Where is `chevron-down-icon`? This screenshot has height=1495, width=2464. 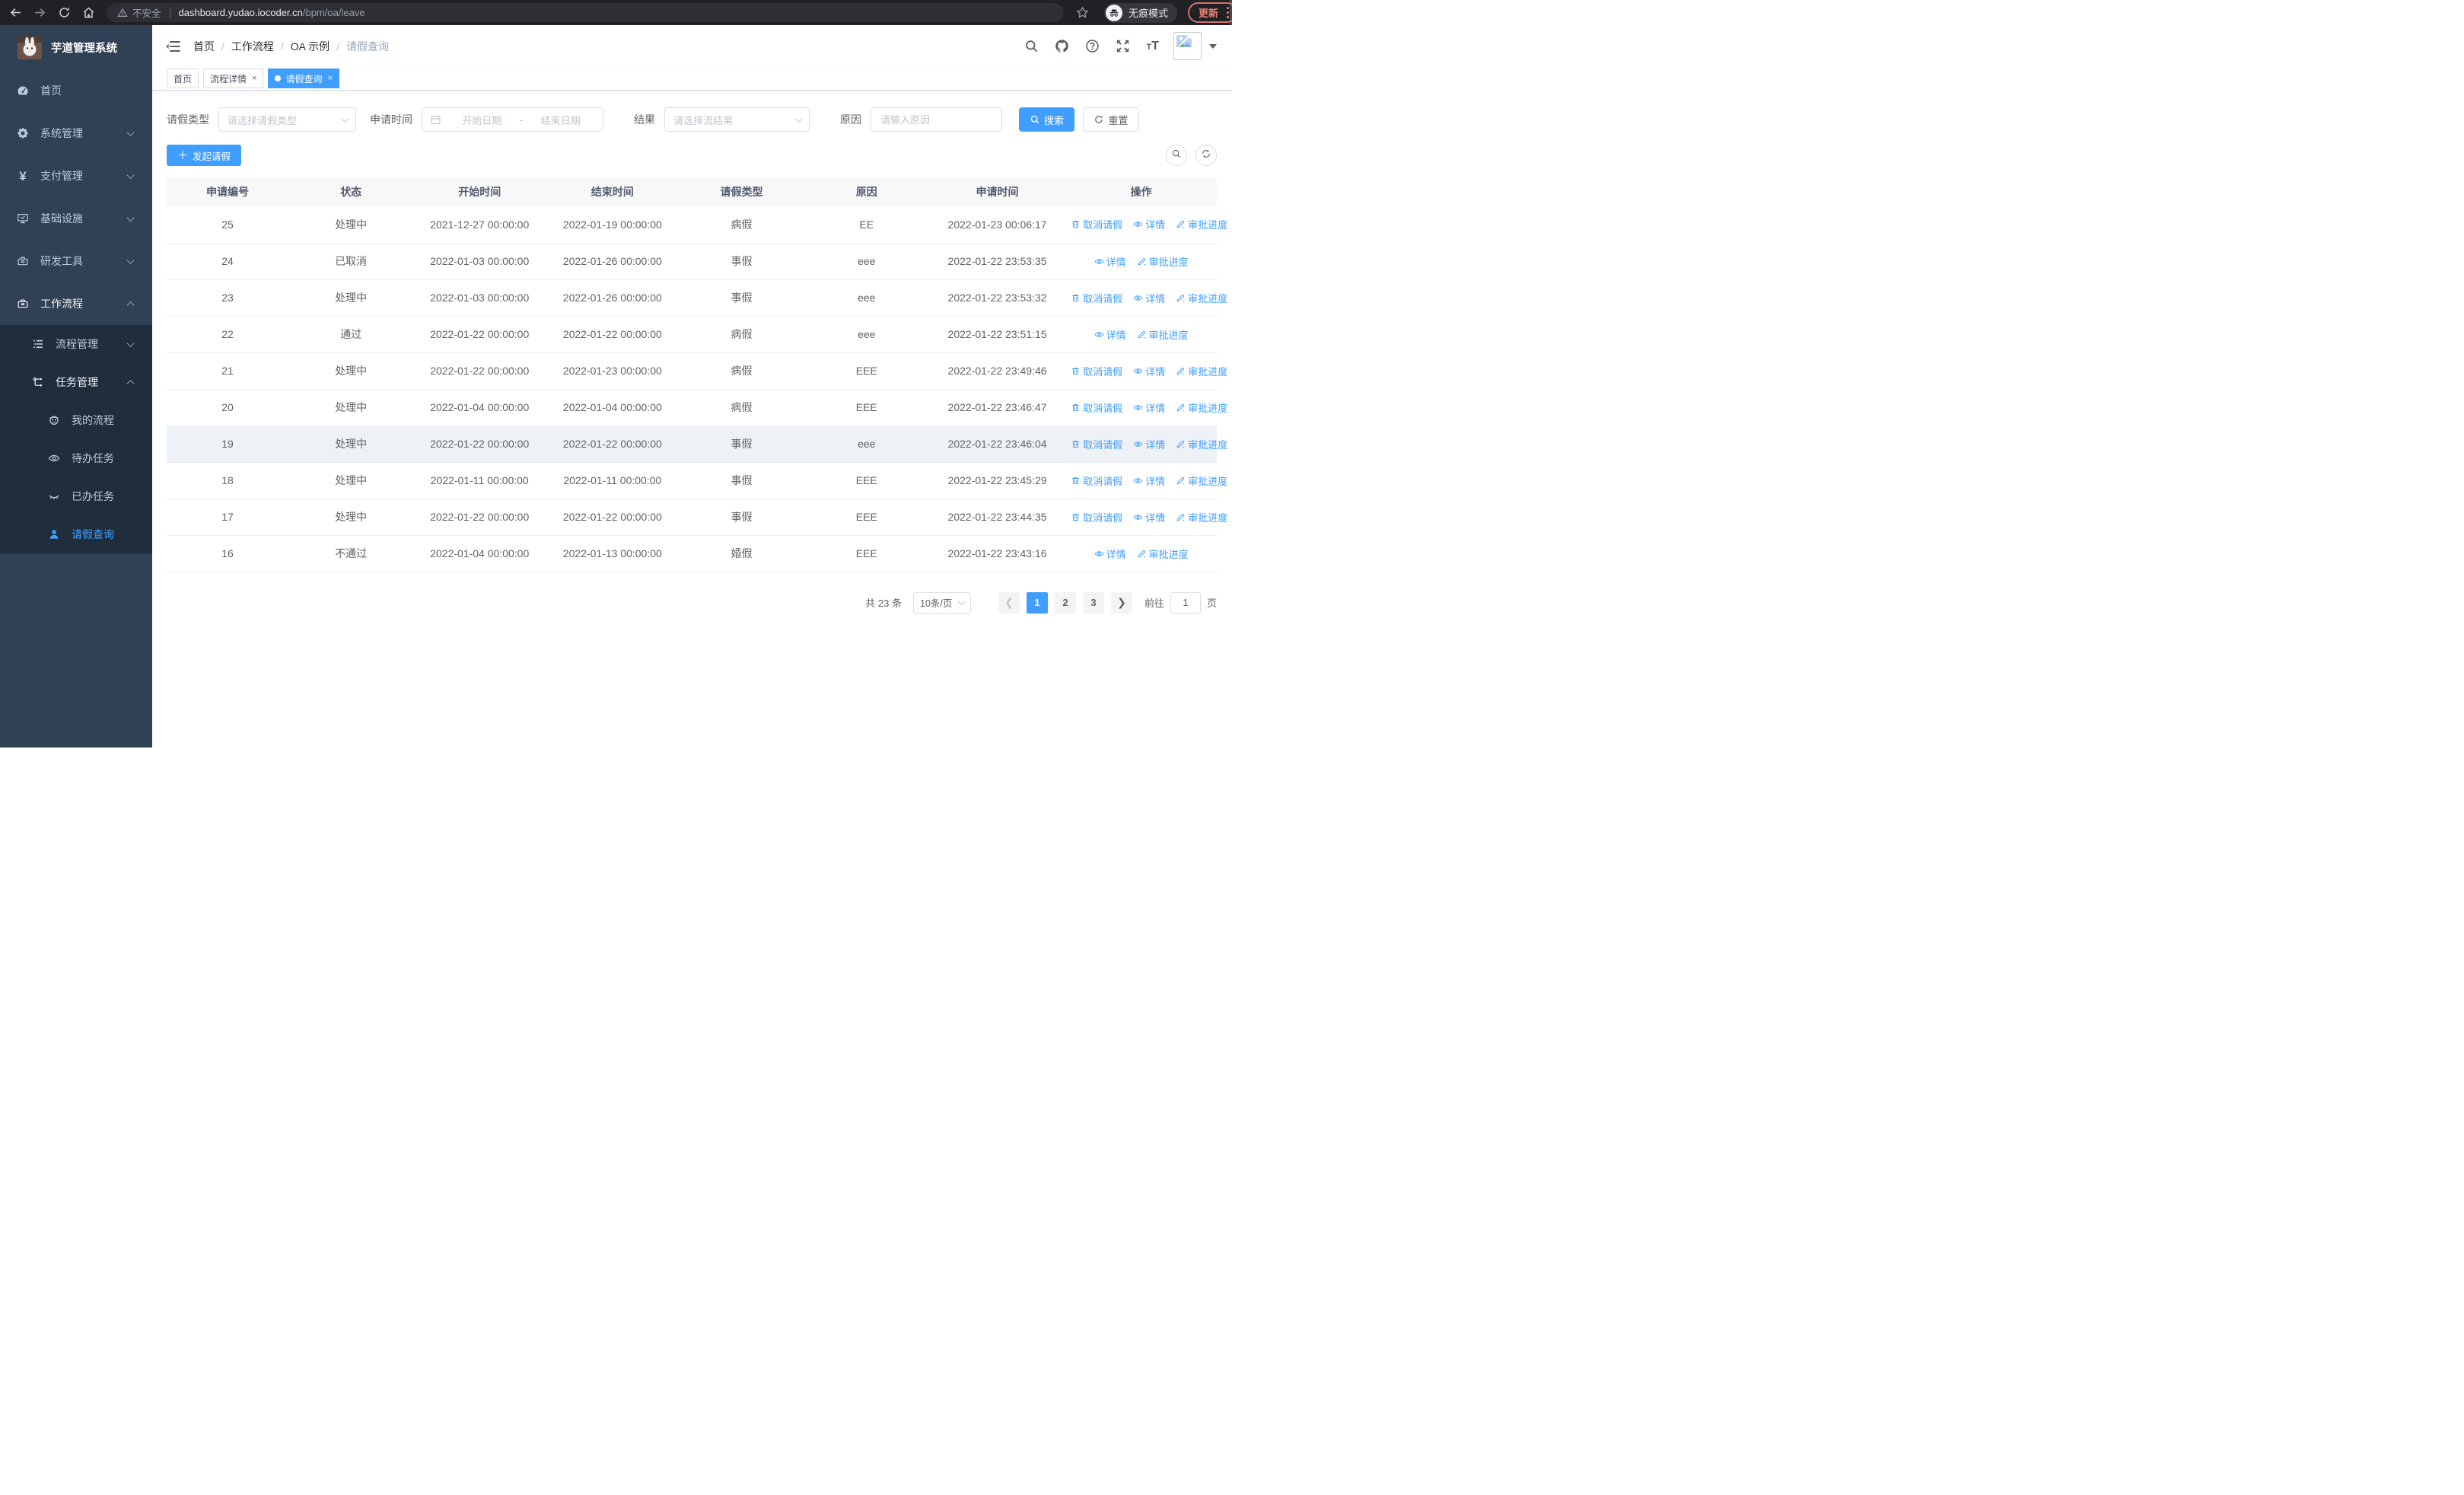 chevron-down-icon is located at coordinates (130, 217).